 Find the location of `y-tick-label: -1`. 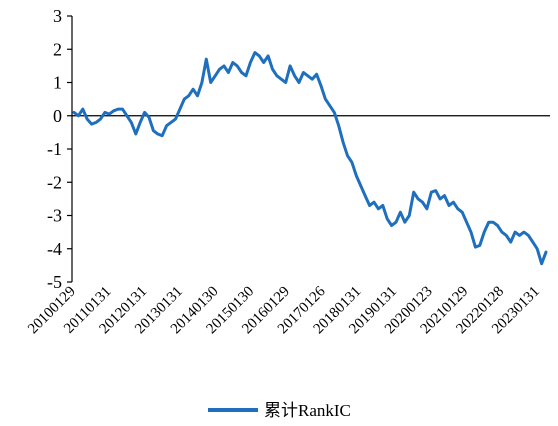

y-tick-label: -1 is located at coordinates (54, 149).